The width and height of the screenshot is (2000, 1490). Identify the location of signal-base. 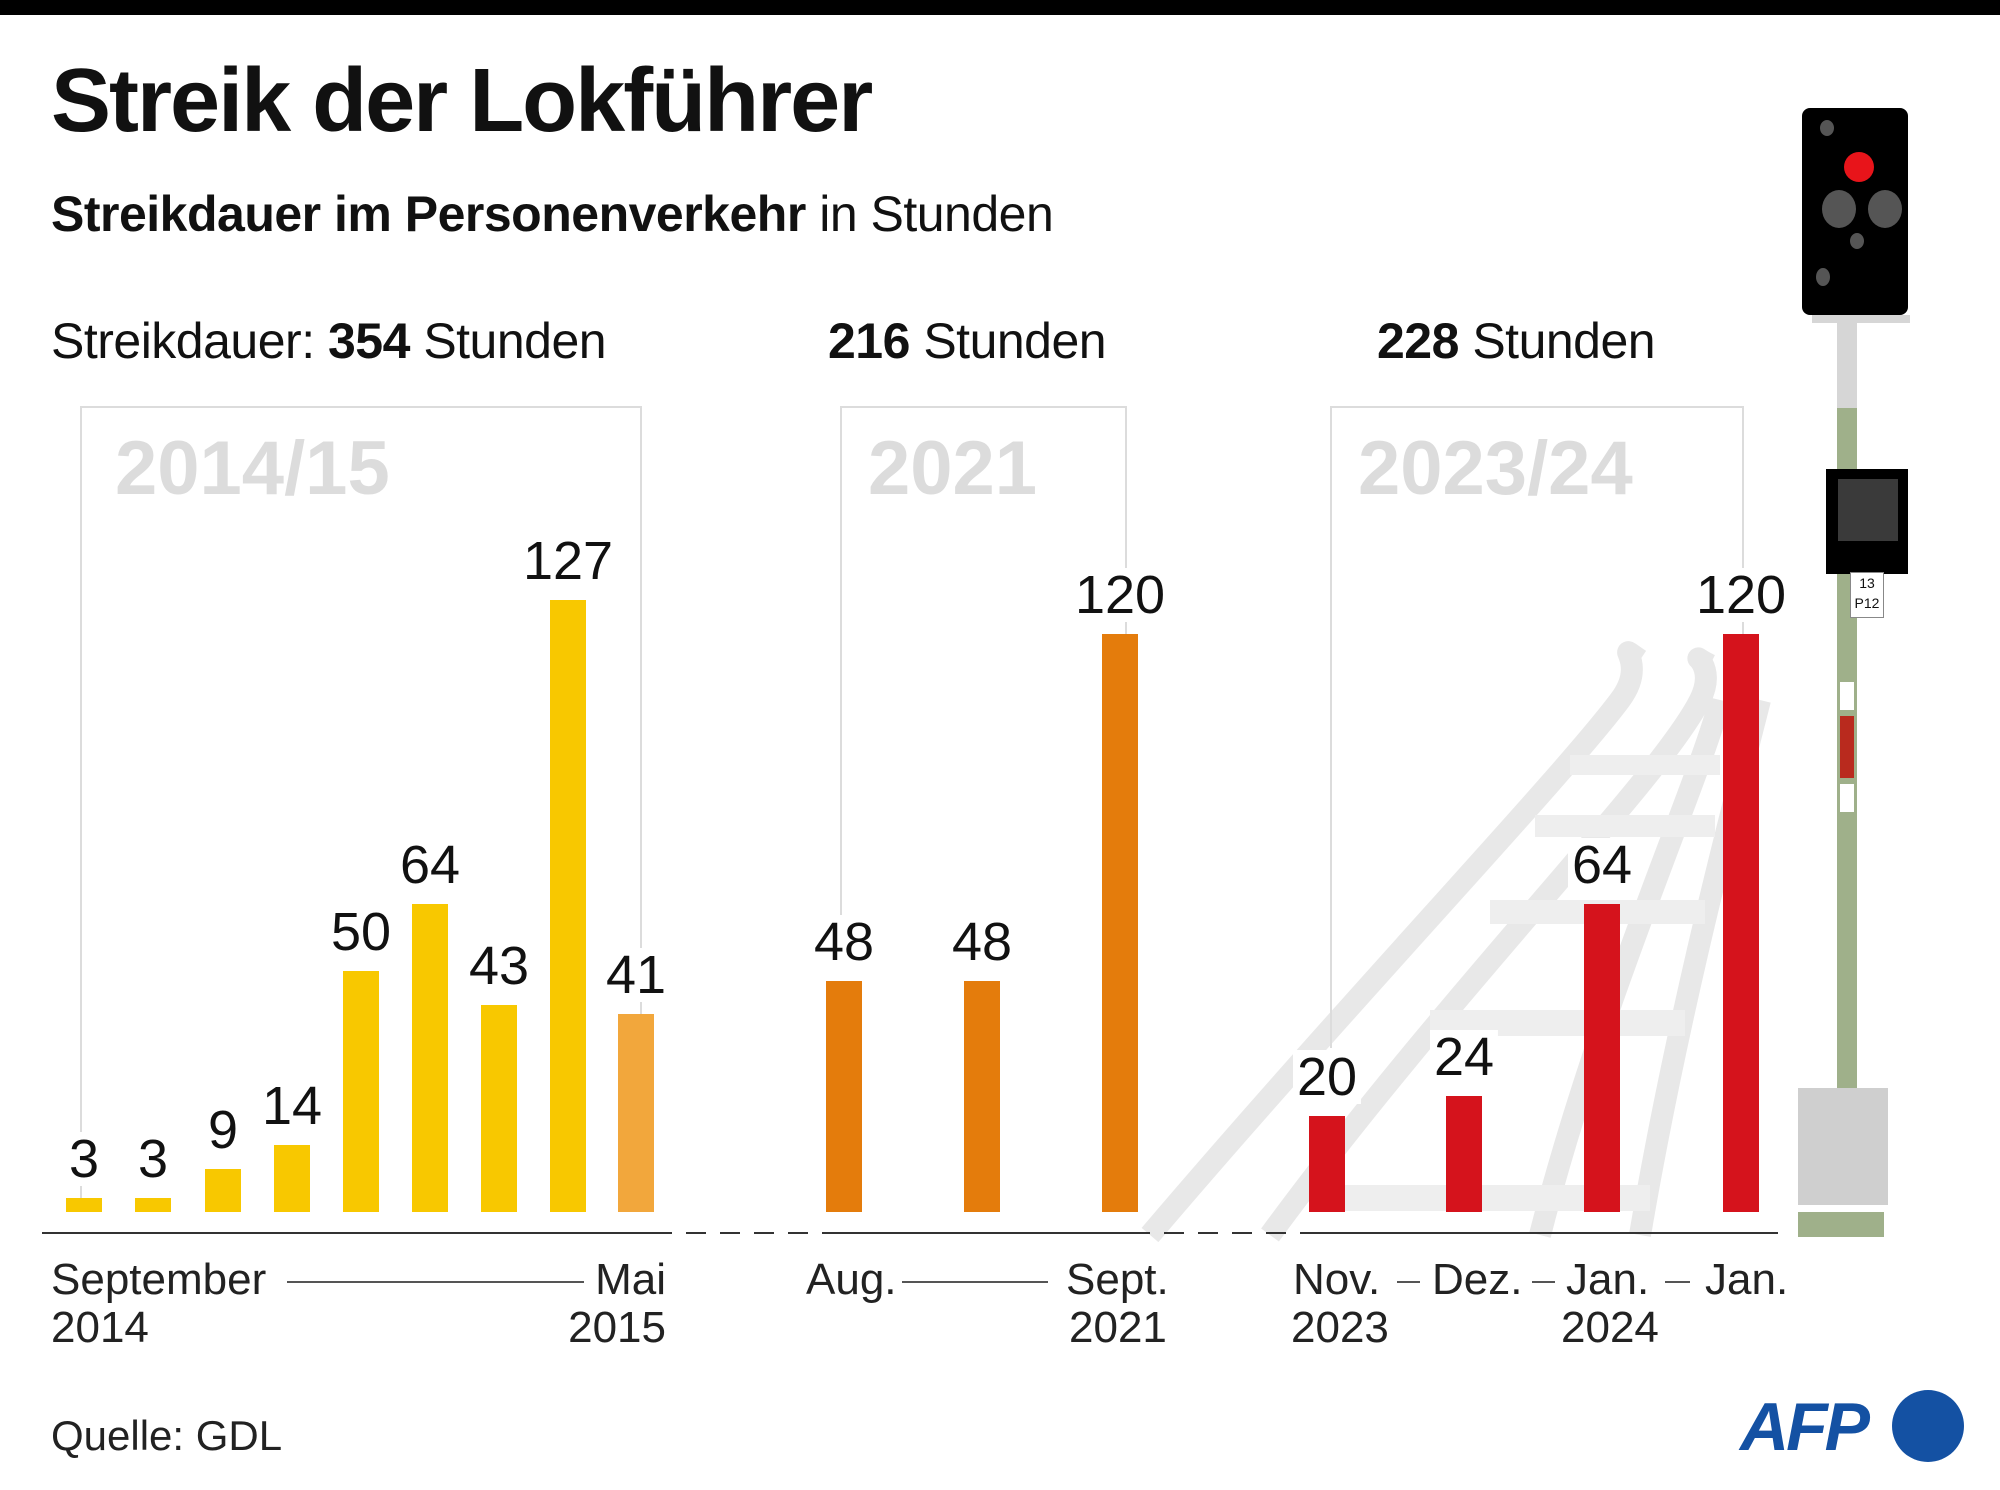
(1843, 1146).